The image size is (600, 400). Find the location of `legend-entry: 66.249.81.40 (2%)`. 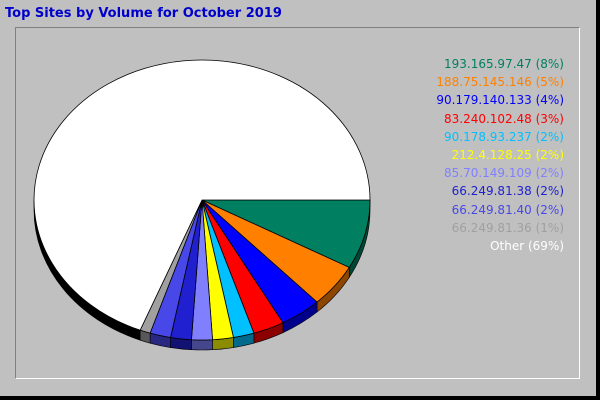

legend-entry: 66.249.81.40 (2%) is located at coordinates (507, 209).